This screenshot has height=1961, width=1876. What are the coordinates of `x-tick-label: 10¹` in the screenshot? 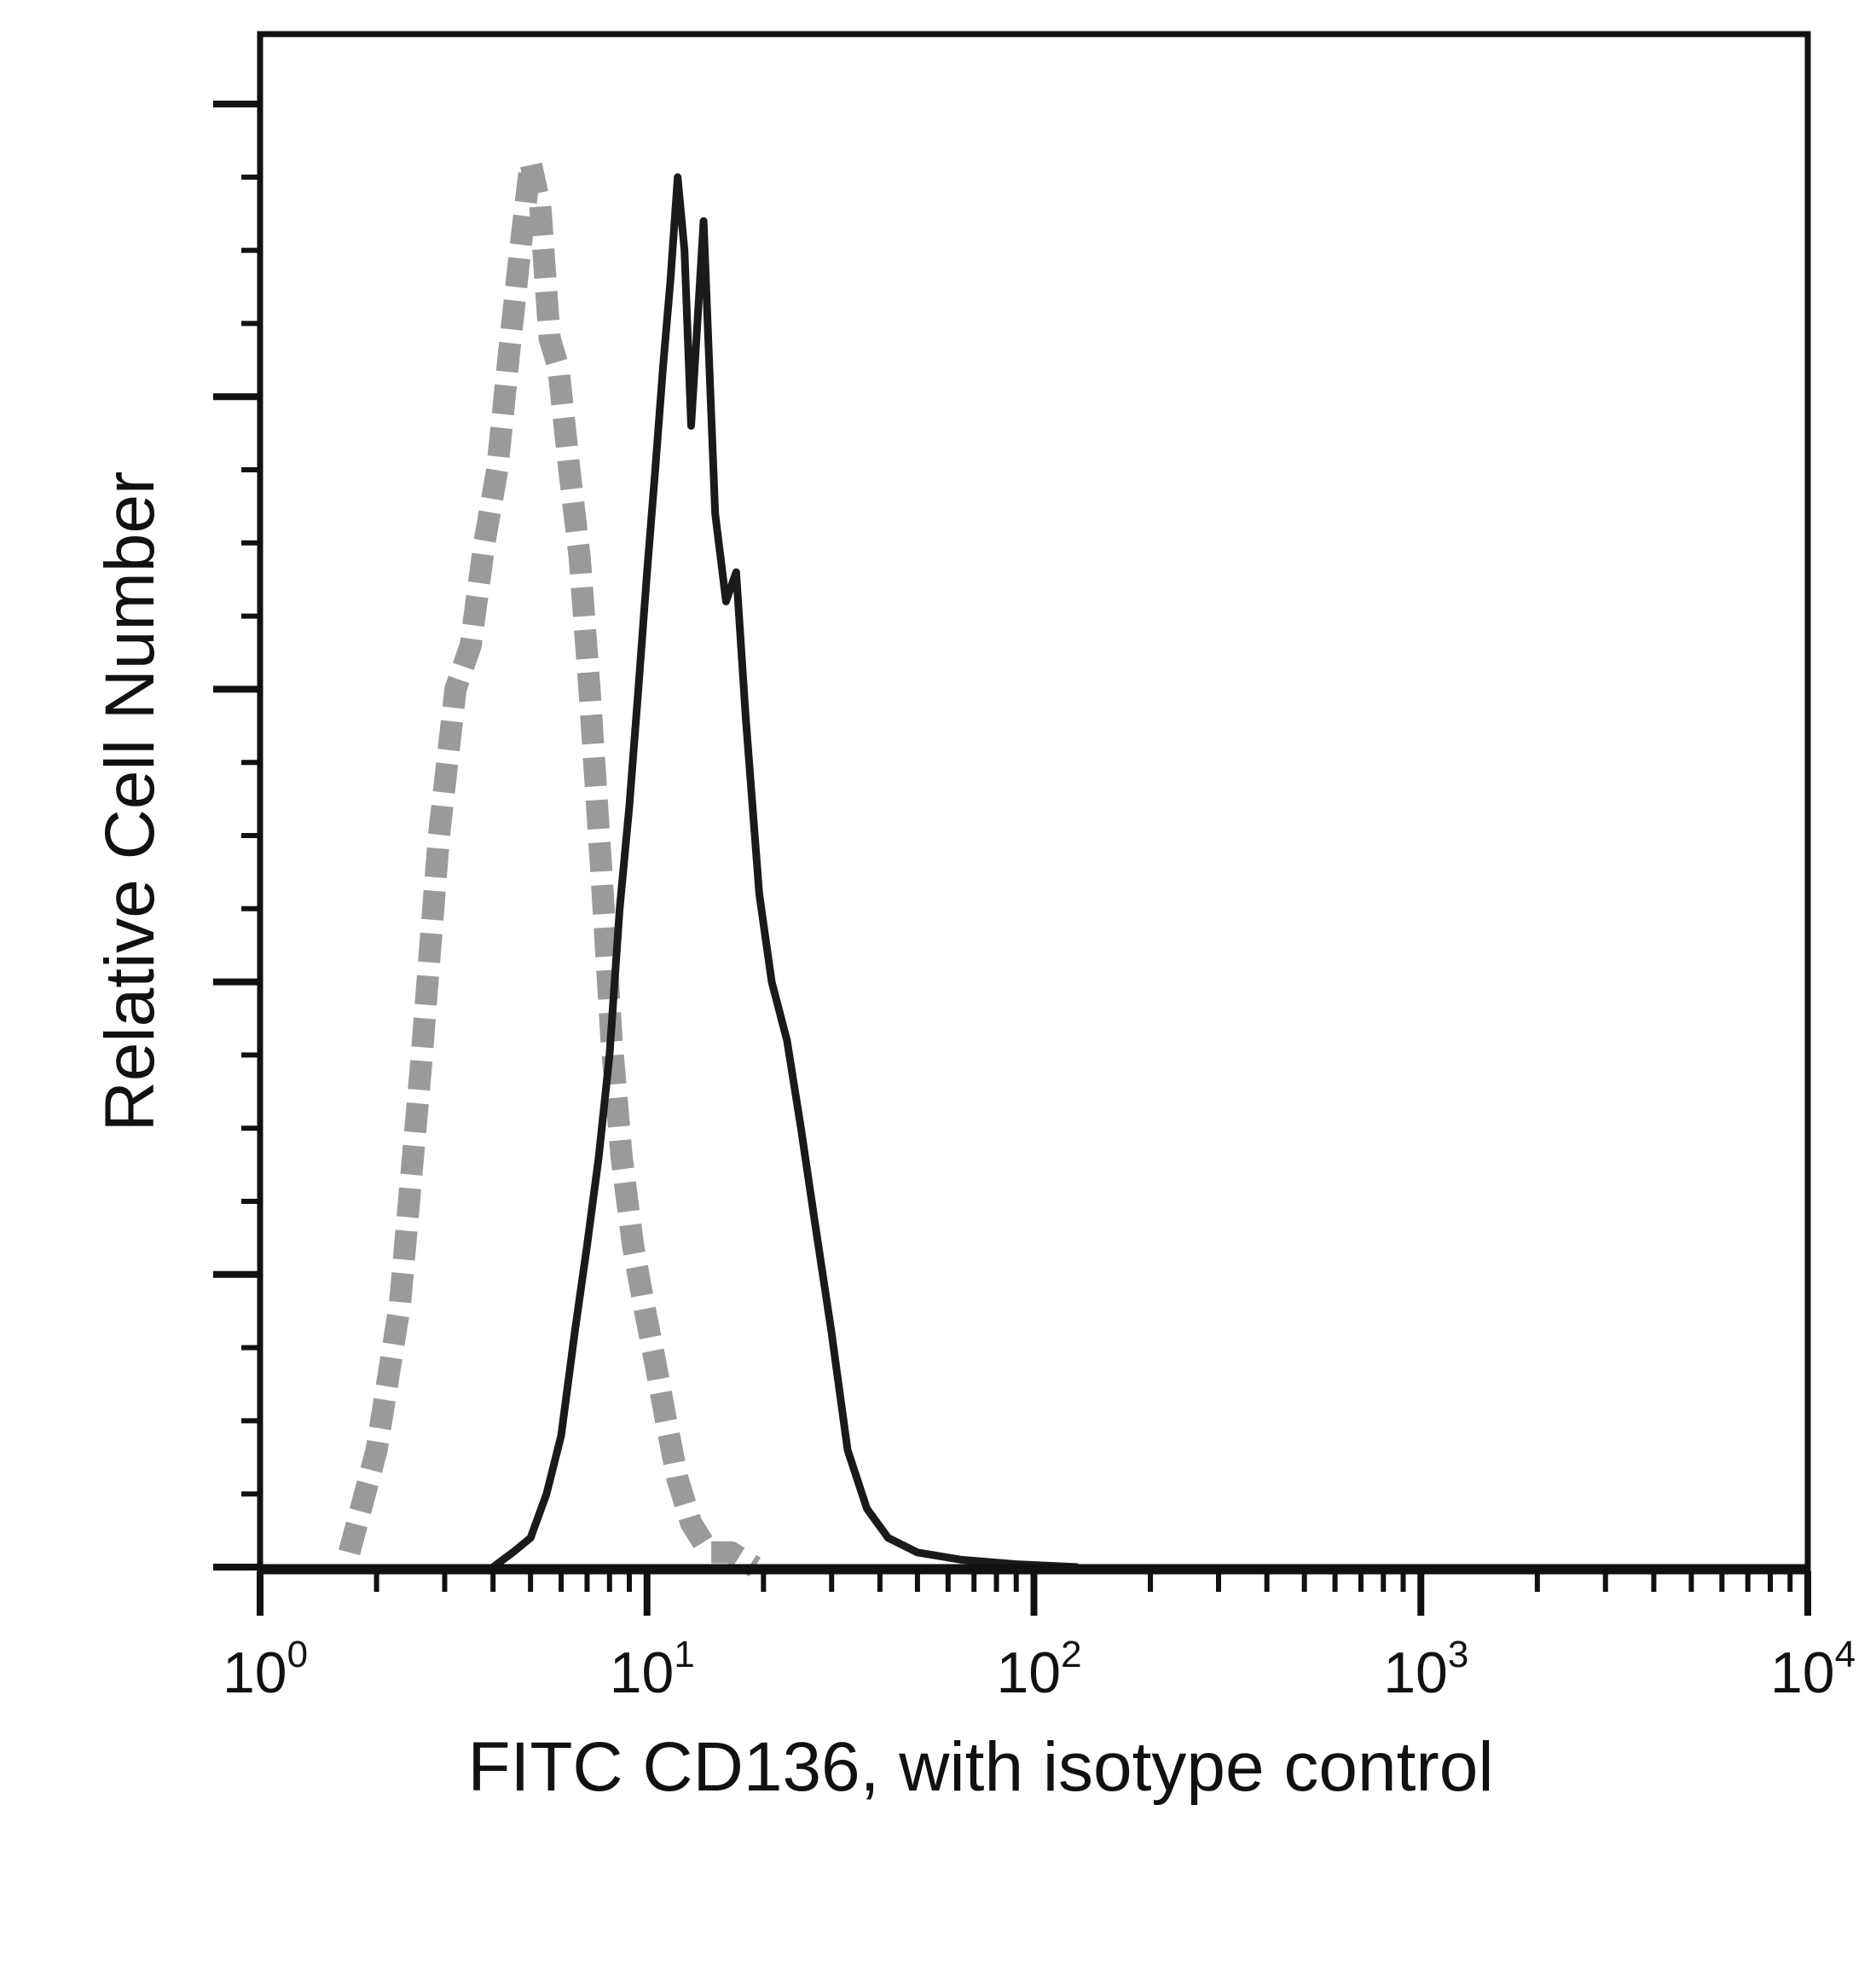 It's located at (652, 1669).